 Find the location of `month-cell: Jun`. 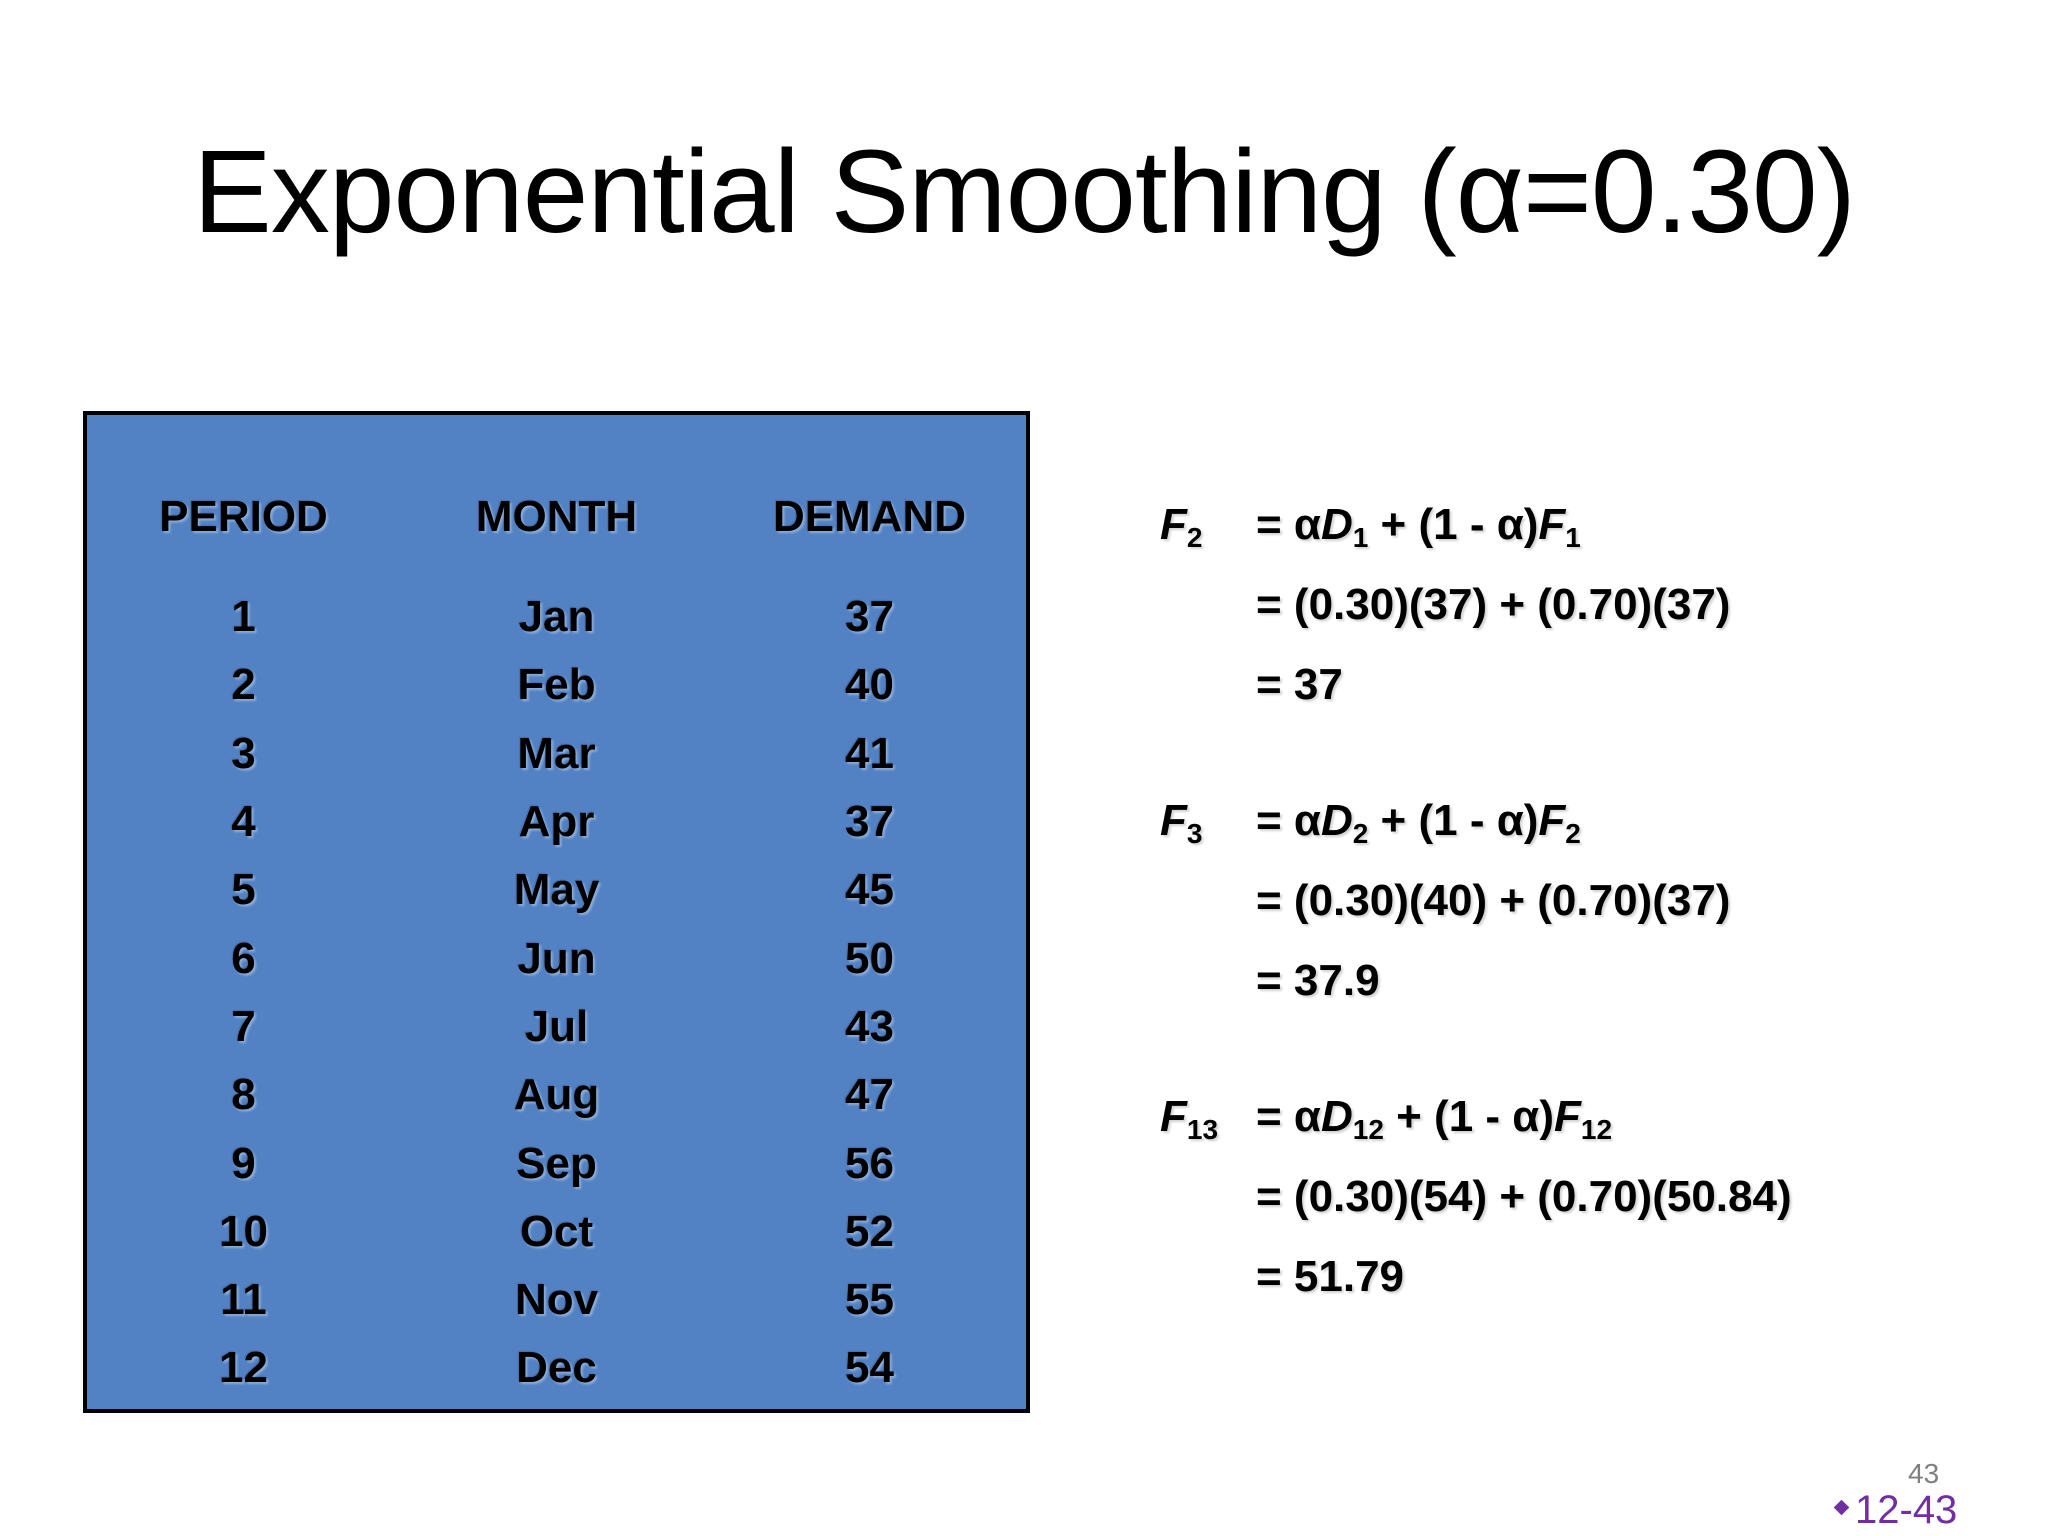

month-cell: Jun is located at coordinates (556, 958).